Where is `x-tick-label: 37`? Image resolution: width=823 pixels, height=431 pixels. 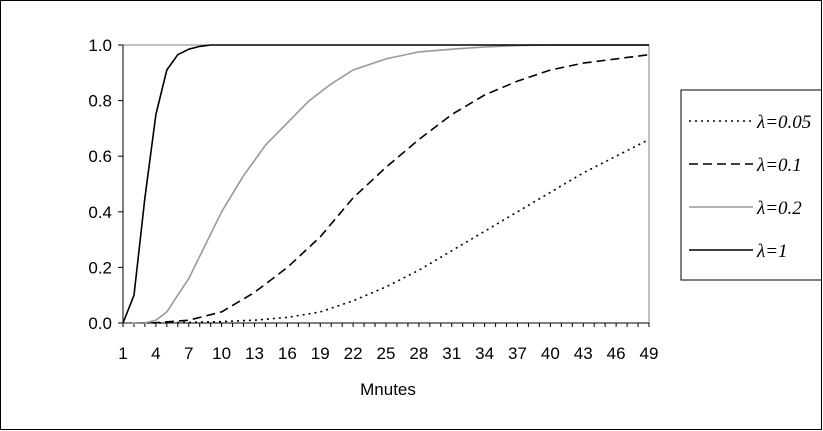 x-tick-label: 37 is located at coordinates (517, 353).